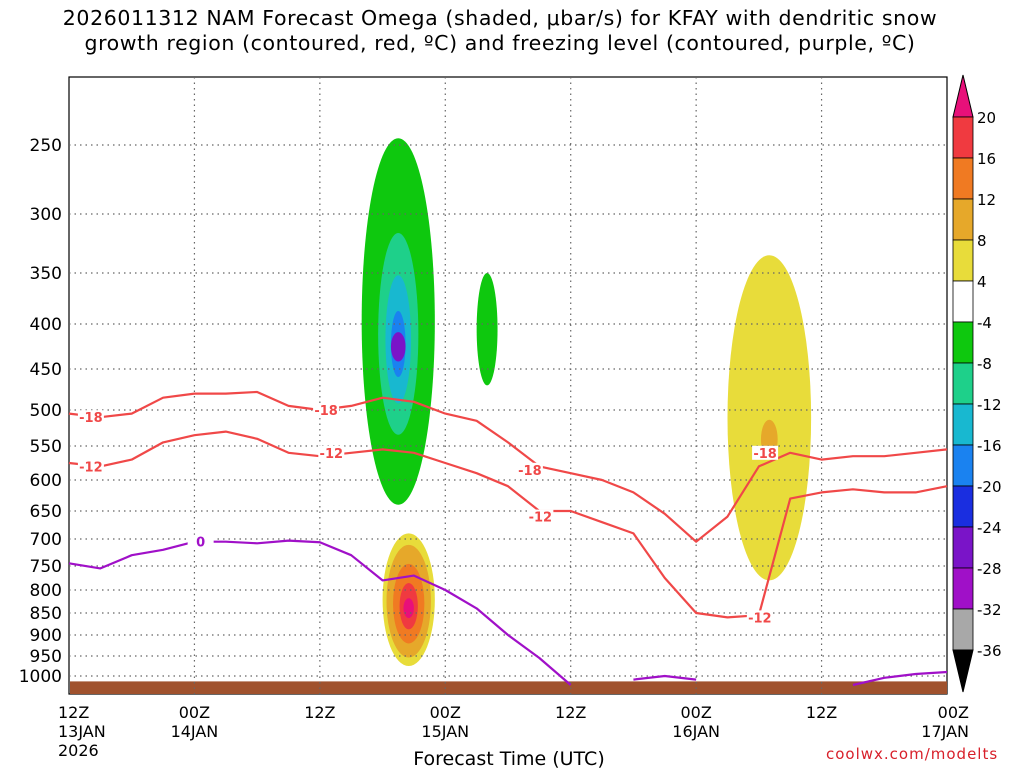 The height and width of the screenshot is (768, 1024). What do you see at coordinates (40, 677) in the screenshot?
I see `y-tick-label-1000: 1000` at bounding box center [40, 677].